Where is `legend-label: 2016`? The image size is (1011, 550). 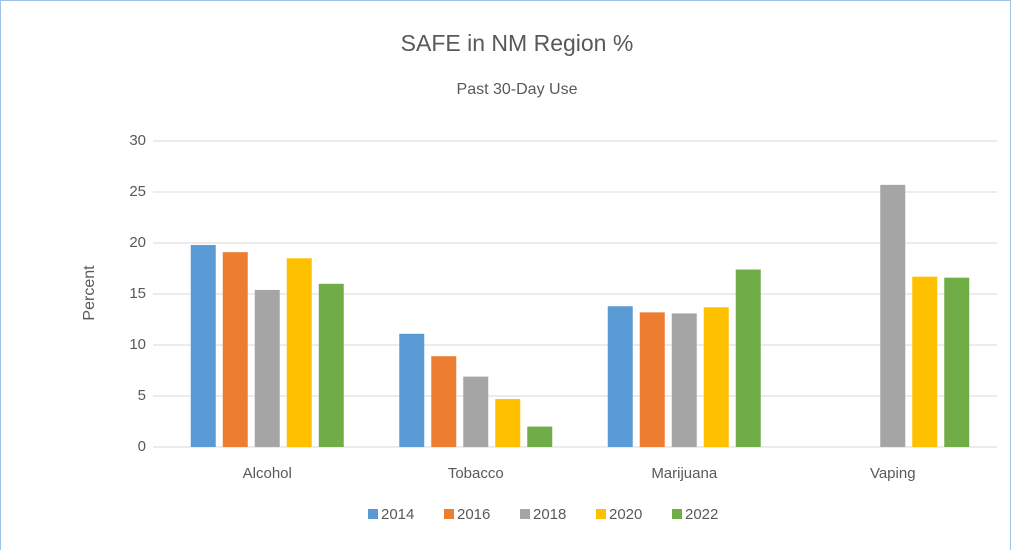 legend-label: 2016 is located at coordinates (473, 514).